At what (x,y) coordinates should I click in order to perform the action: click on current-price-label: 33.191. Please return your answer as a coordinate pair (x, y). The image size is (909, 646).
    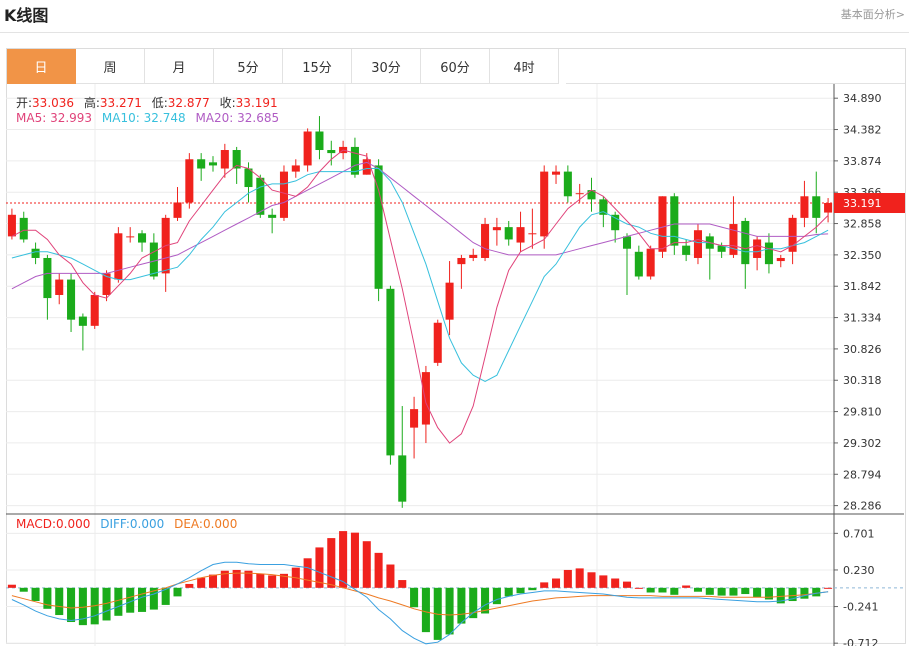
    Looking at the image, I should click on (862, 203).